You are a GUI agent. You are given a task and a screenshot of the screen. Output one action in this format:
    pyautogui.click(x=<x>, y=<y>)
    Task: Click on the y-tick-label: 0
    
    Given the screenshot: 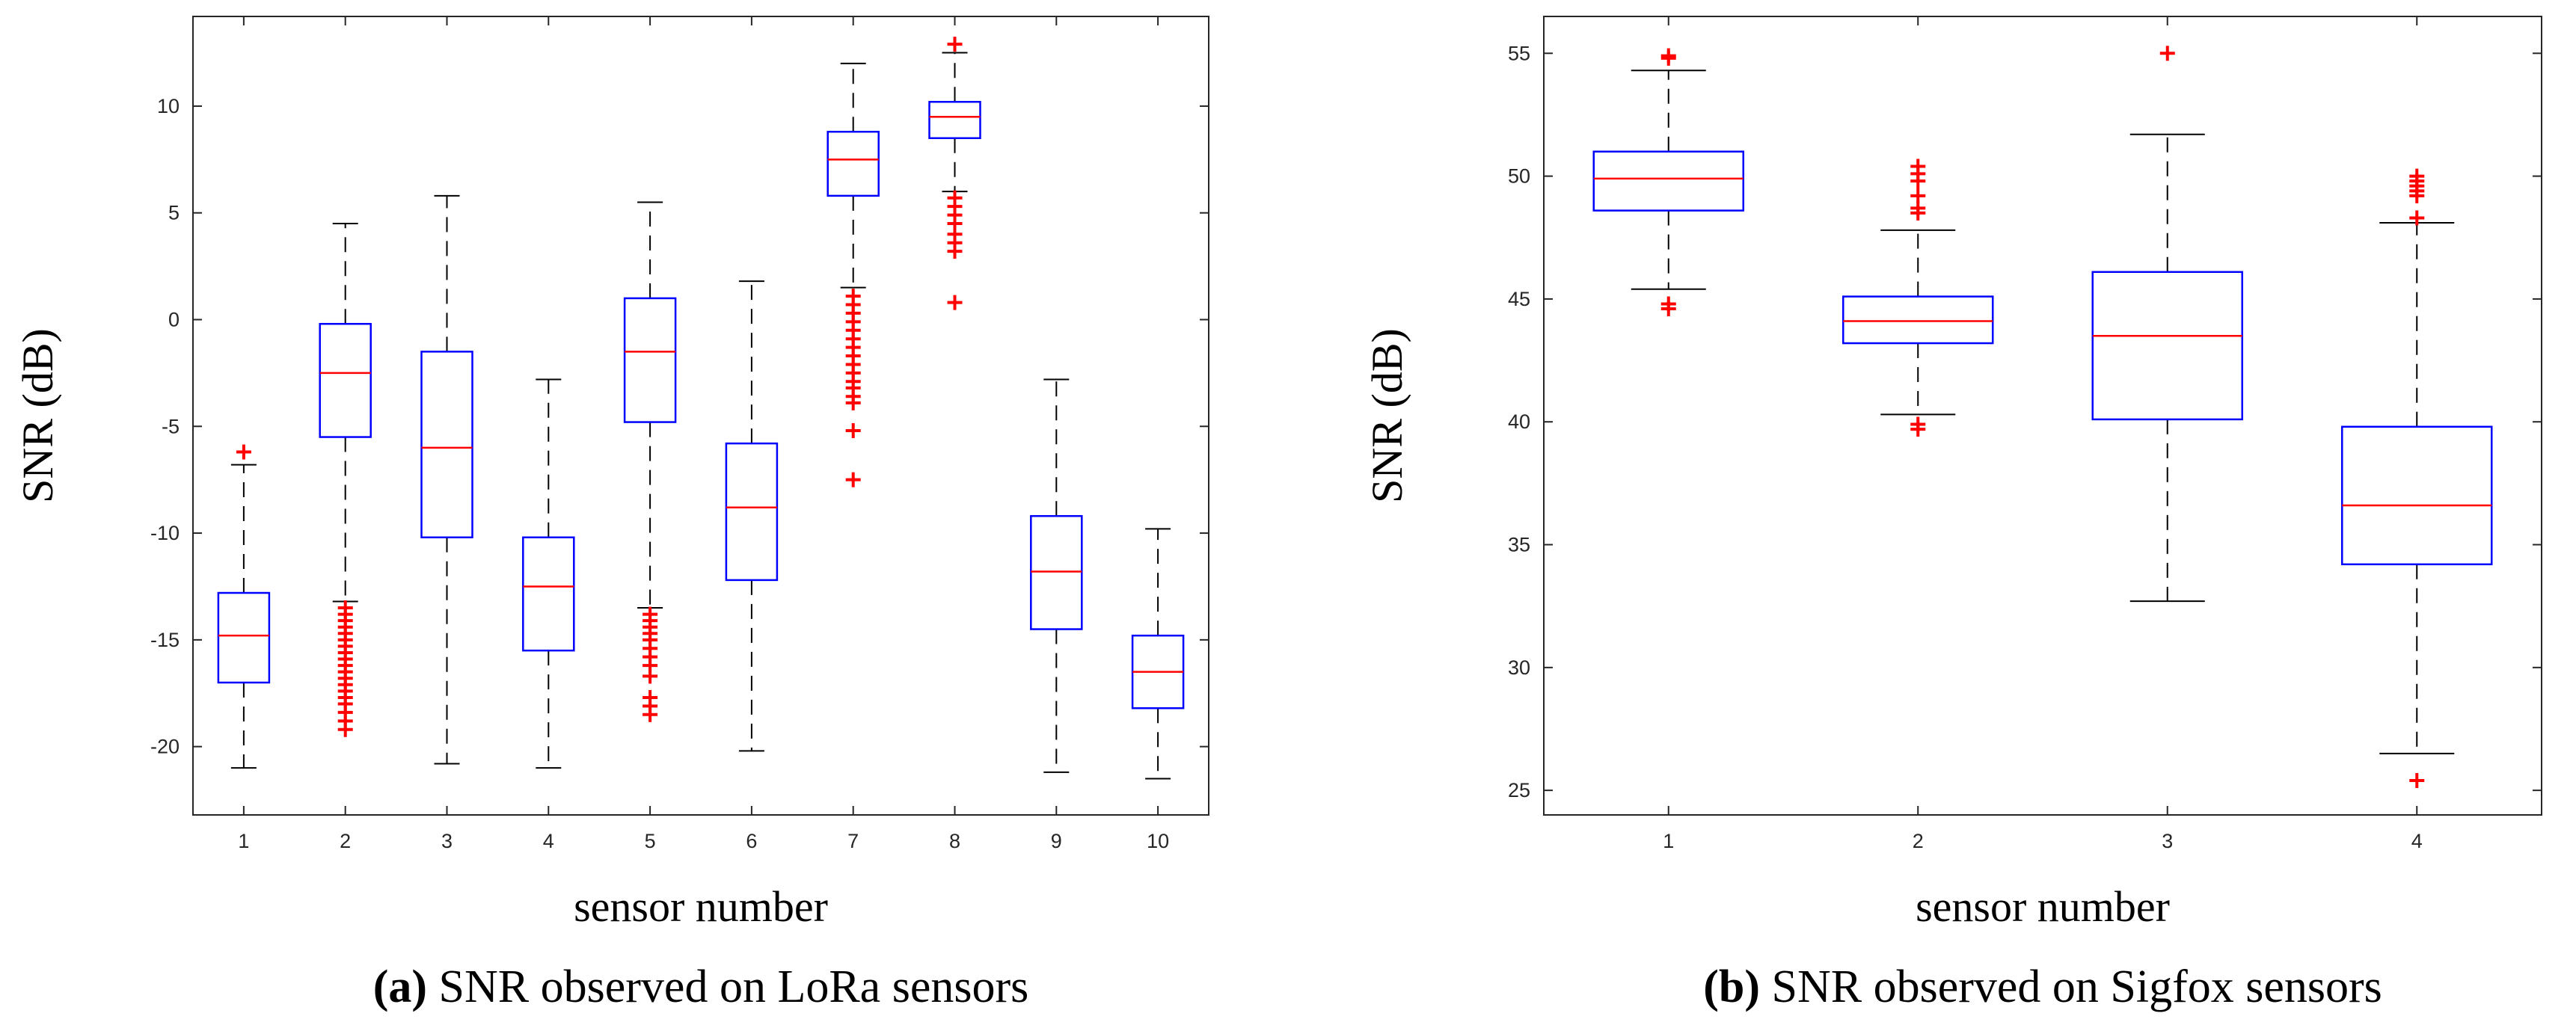 What is the action you would take?
    pyautogui.click(x=174, y=319)
    